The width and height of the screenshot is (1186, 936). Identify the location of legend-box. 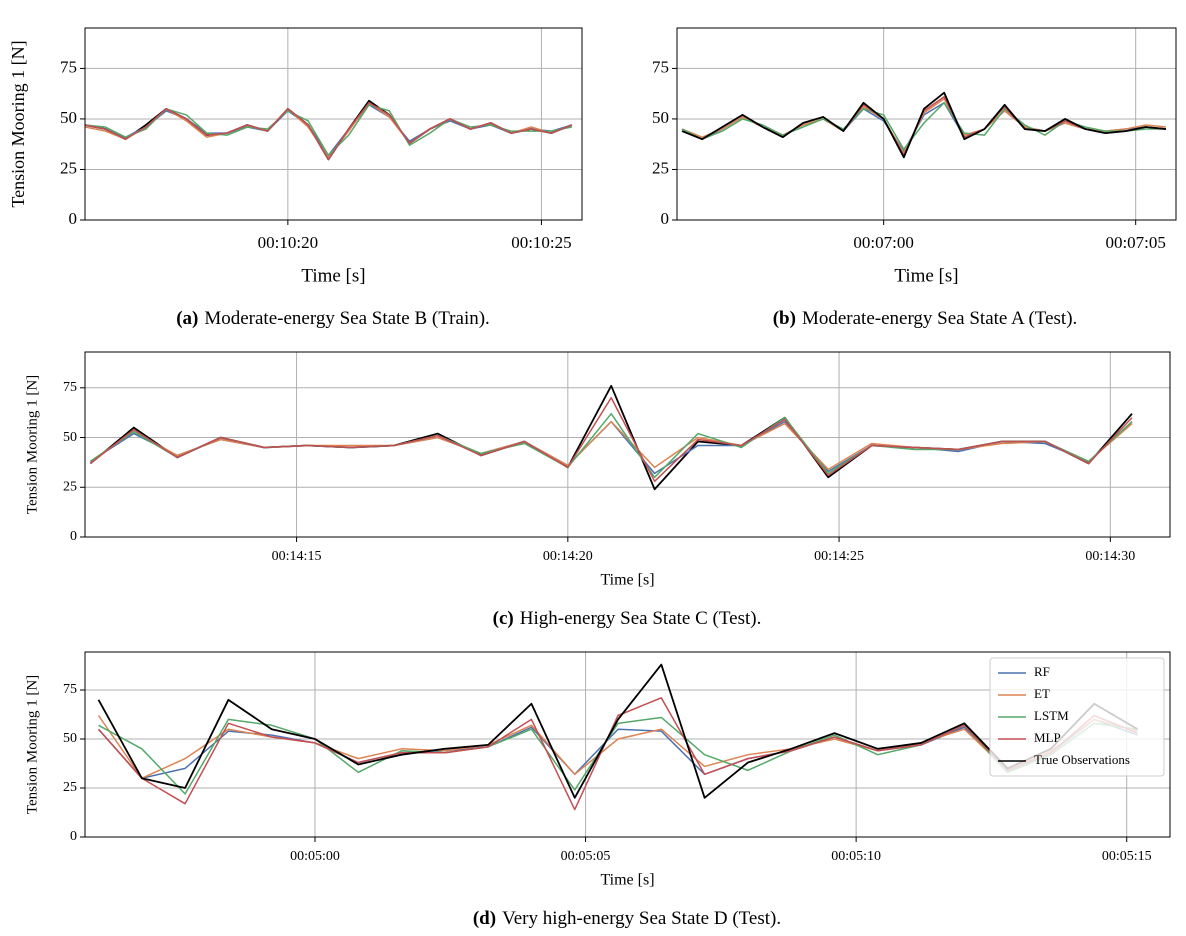
(1077, 717).